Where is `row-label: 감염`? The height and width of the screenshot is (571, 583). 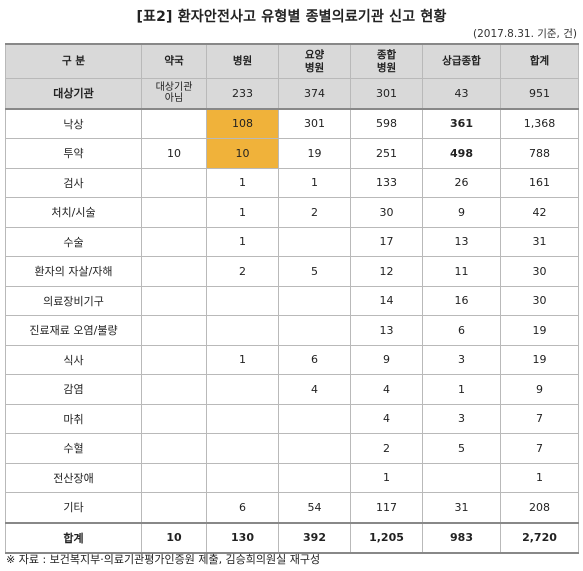 row-label: 감염 is located at coordinates (73, 389).